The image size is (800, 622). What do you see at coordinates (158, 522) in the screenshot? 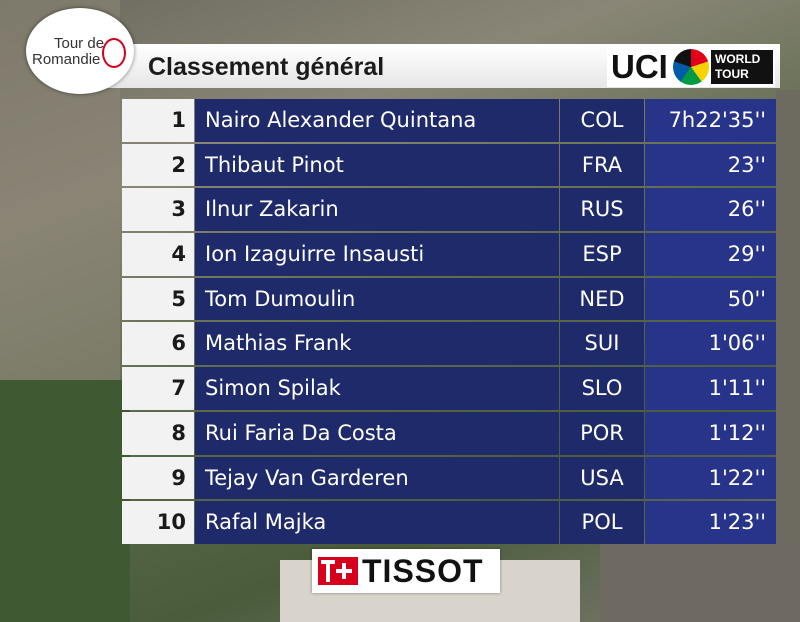
I see `rank: 10` at bounding box center [158, 522].